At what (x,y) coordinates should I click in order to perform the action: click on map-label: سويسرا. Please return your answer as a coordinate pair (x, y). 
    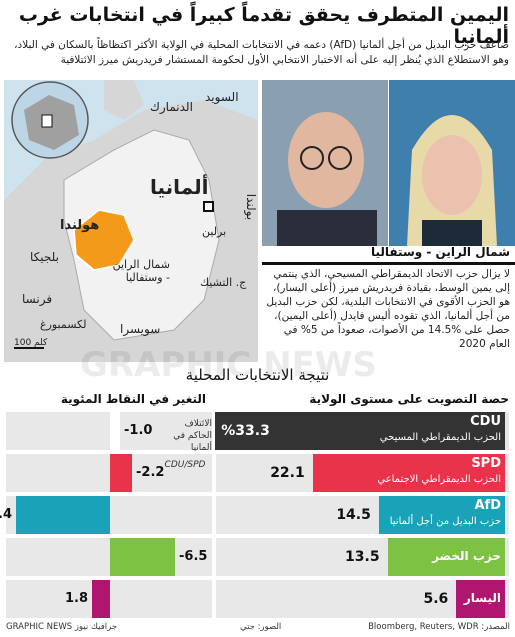
    Looking at the image, I should click on (140, 329).